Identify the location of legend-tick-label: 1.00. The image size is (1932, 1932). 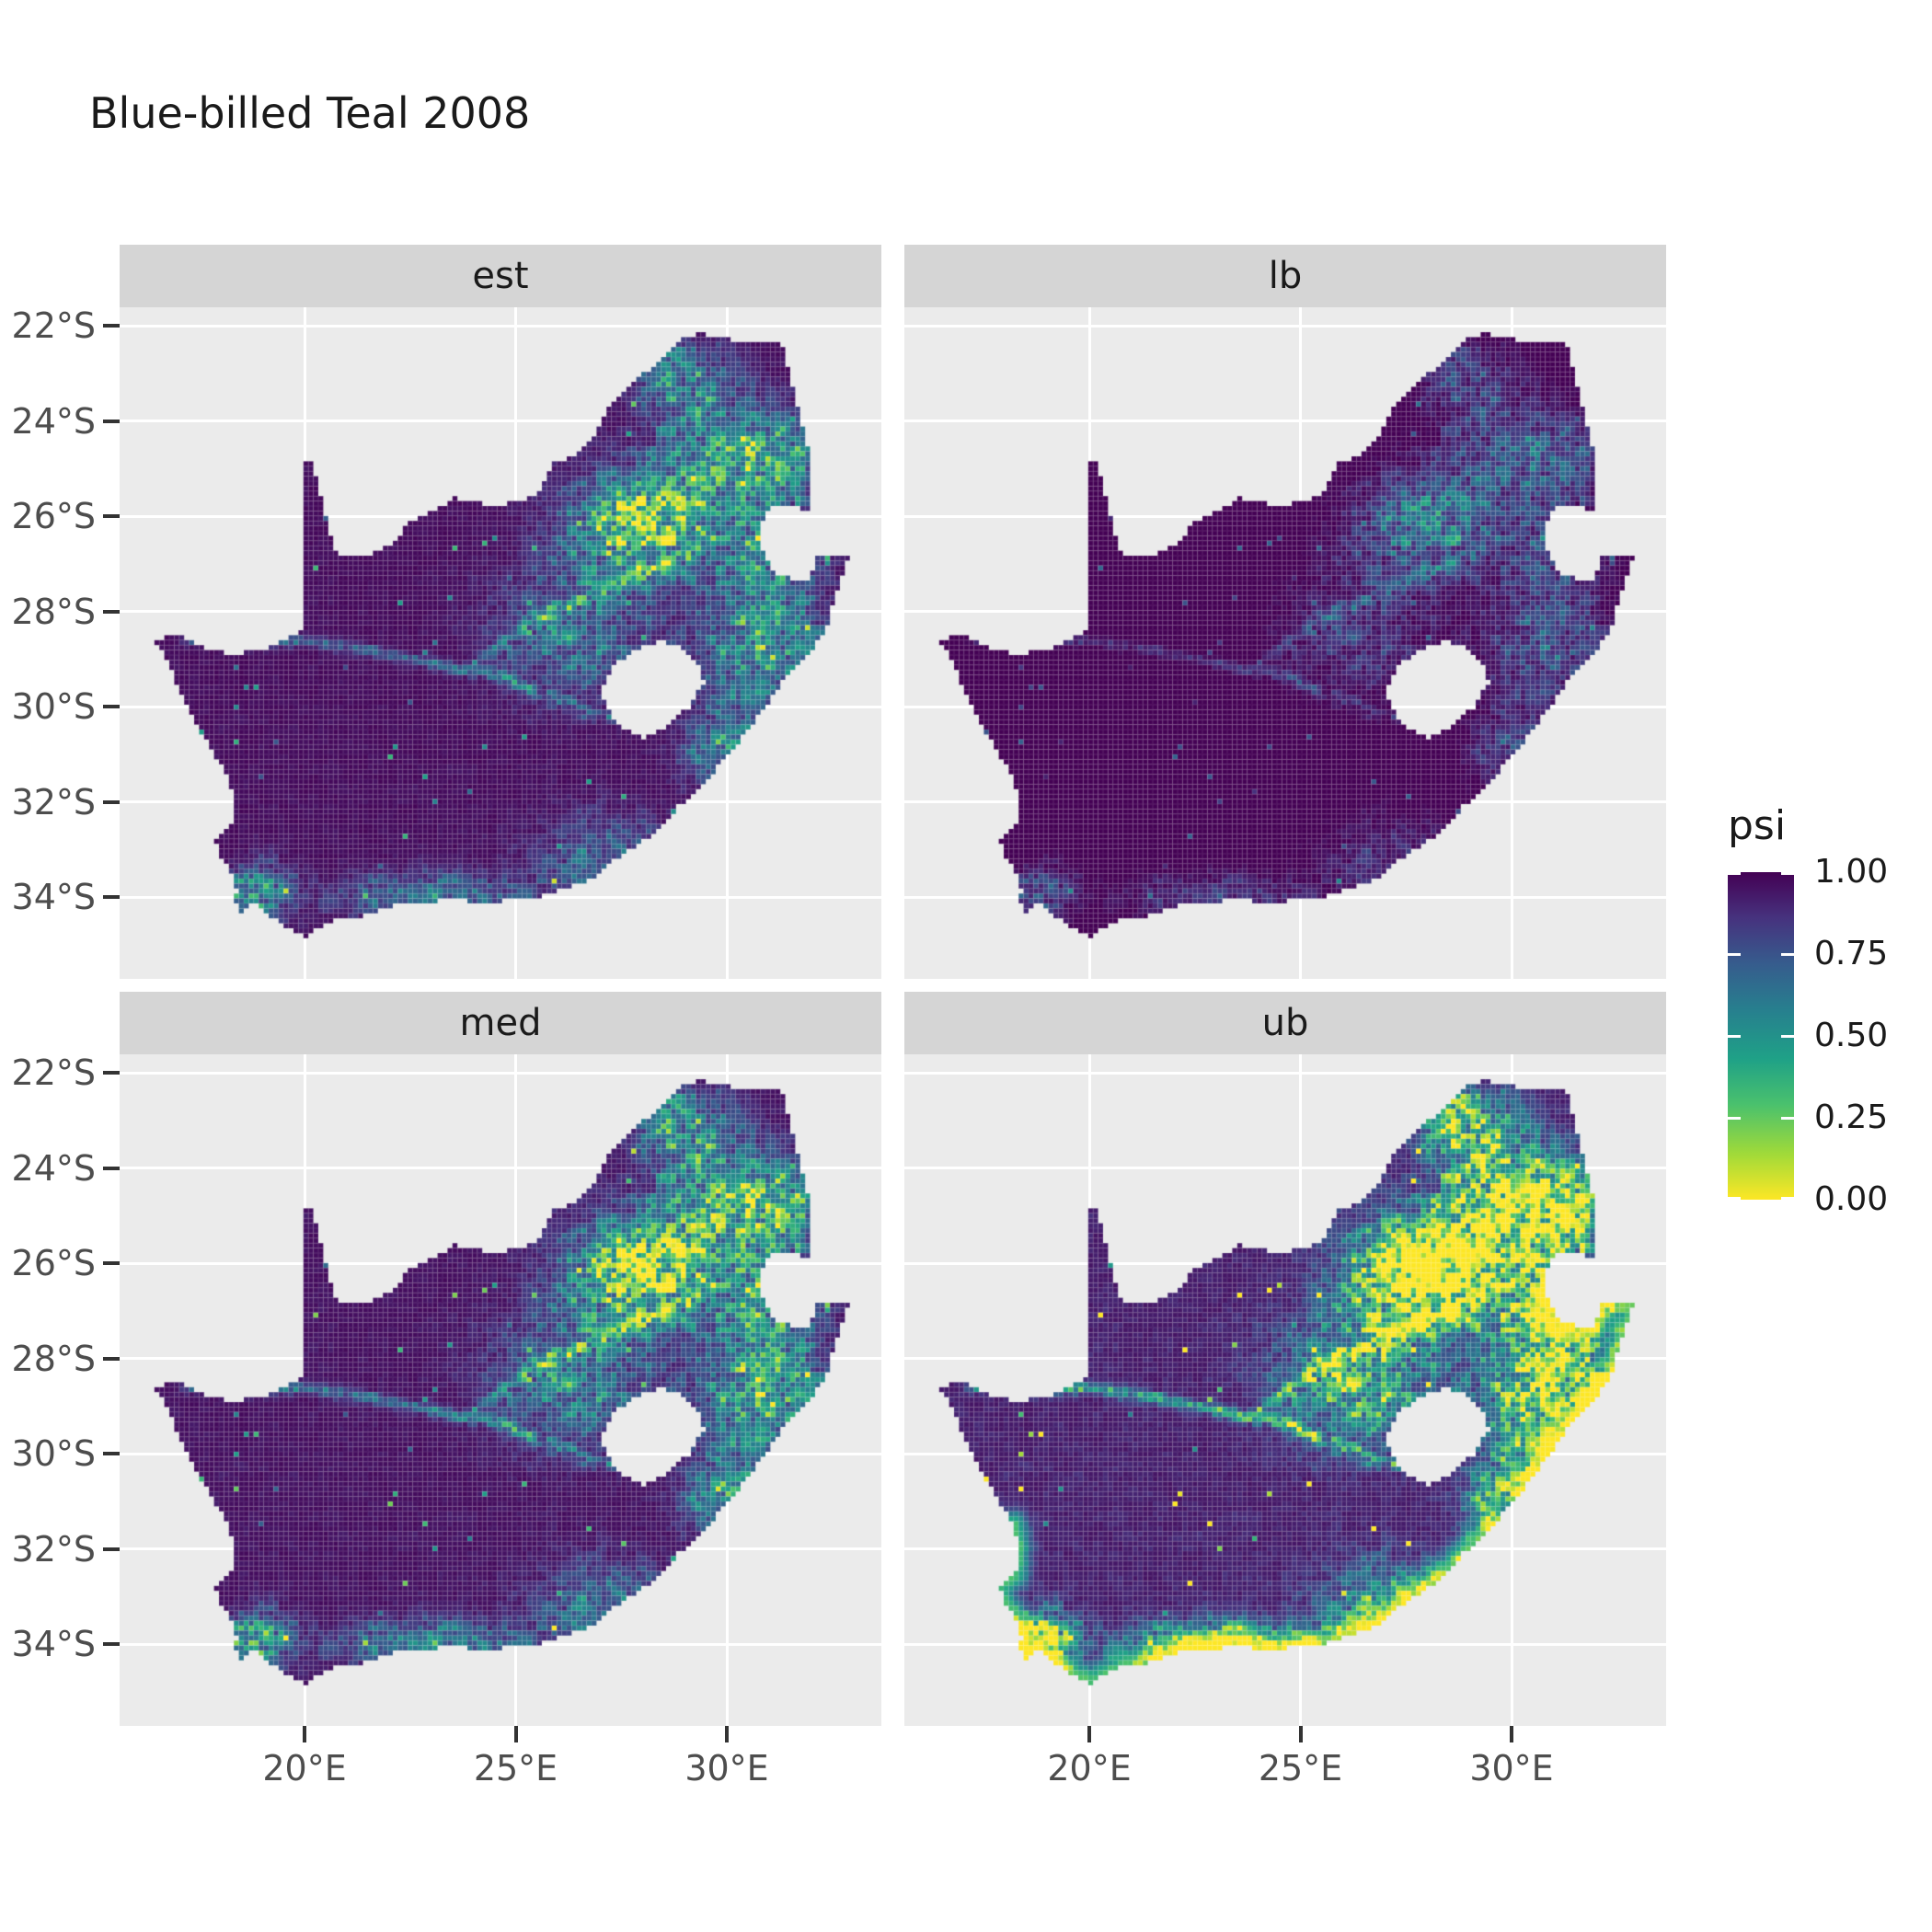
(1851, 872).